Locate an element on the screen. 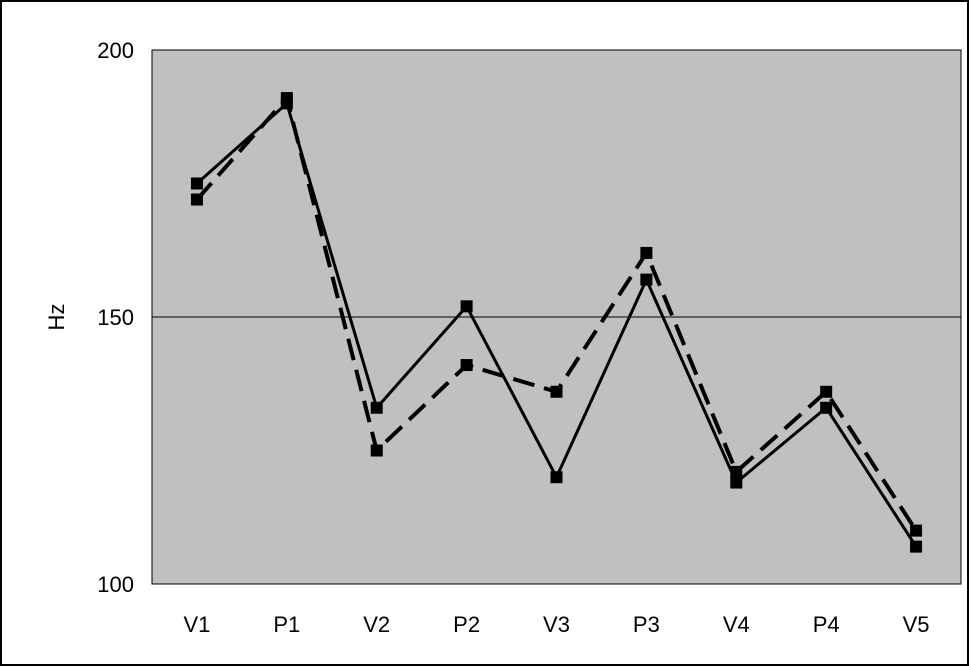 The image size is (969, 666). y-tick-label: 200 is located at coordinates (115, 50).